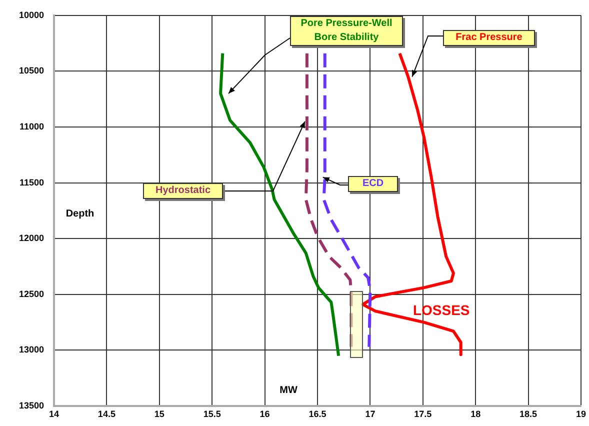 The width and height of the screenshot is (589, 426). I want to click on x-tick-label: 15, so click(159, 413).